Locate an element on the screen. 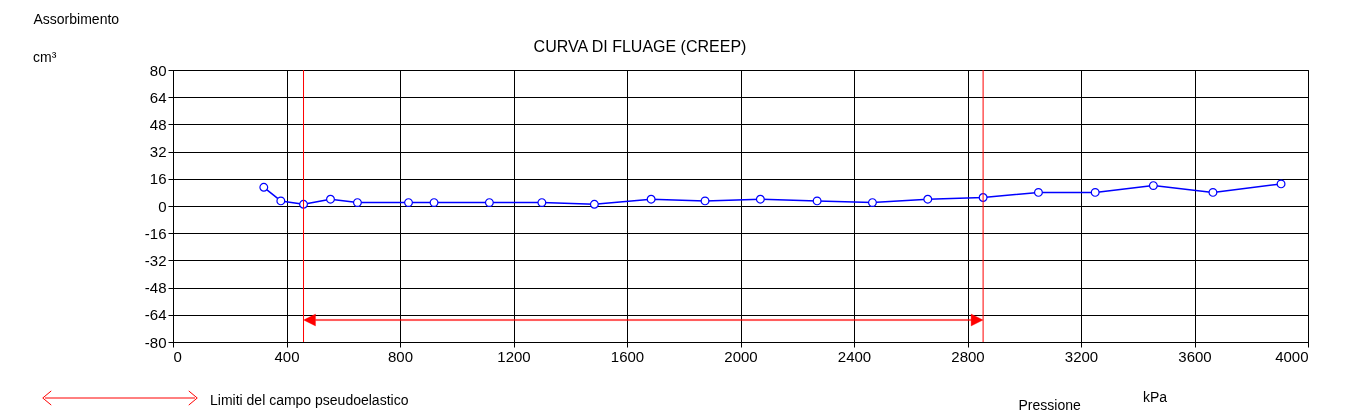 This screenshot has width=1358, height=412. y-tick-label: -48 is located at coordinates (155, 288).